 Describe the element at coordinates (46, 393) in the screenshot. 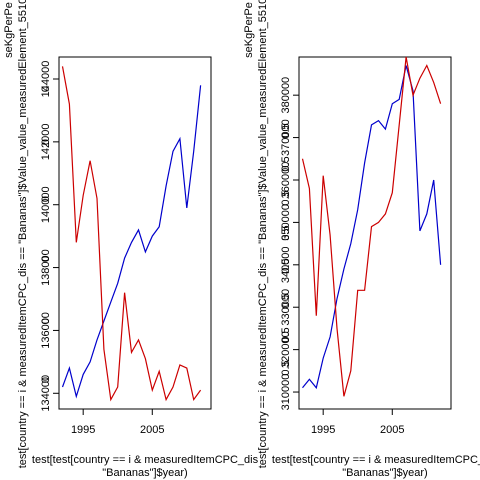

I see `y-tick-label: 134000` at that location.